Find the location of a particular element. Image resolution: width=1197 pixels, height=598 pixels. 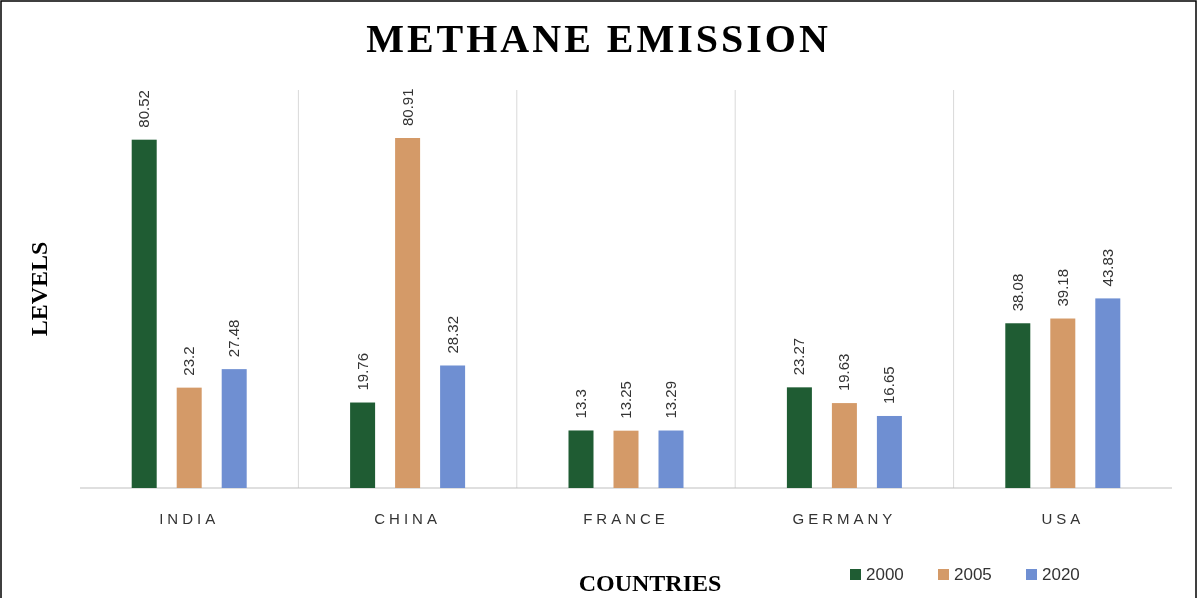

x-tick-label: FRANCE is located at coordinates (626, 518).